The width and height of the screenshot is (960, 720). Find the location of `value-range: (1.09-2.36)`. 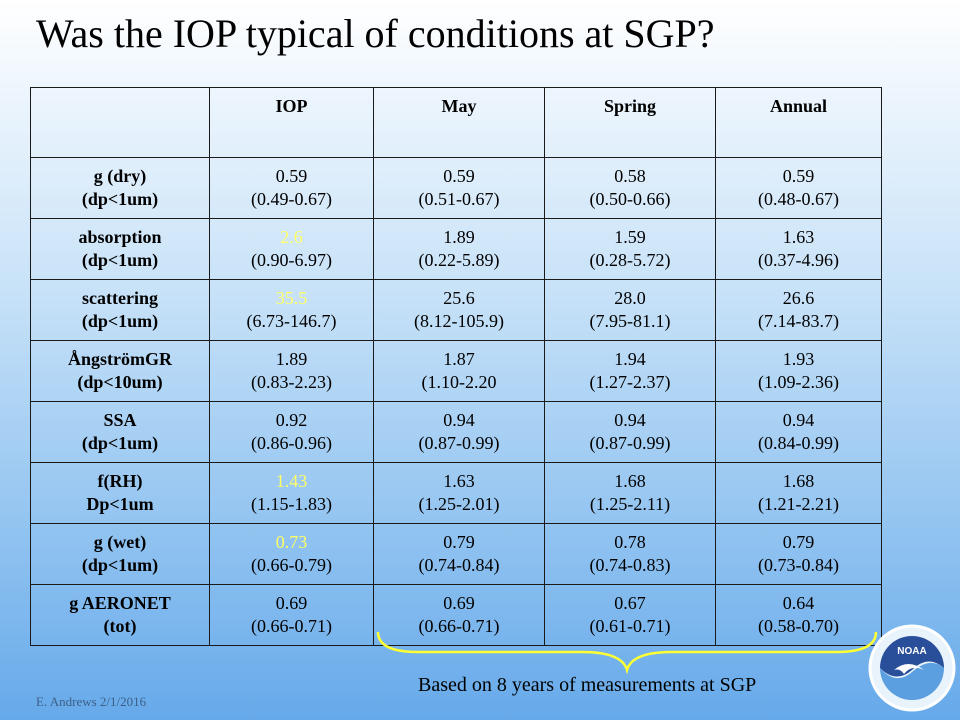

value-range: (1.09-2.36) is located at coordinates (798, 382).